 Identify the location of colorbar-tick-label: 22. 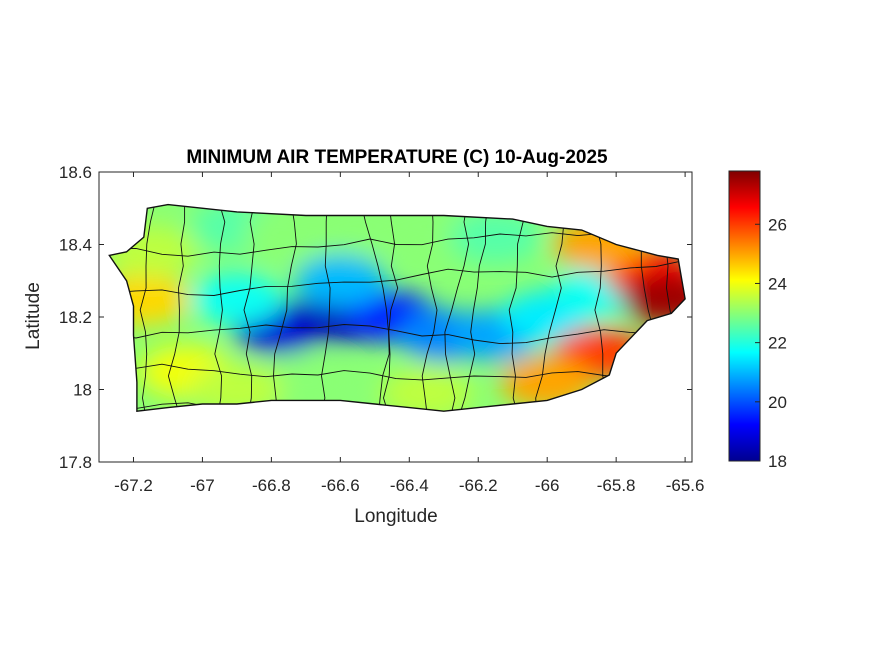
(777, 343).